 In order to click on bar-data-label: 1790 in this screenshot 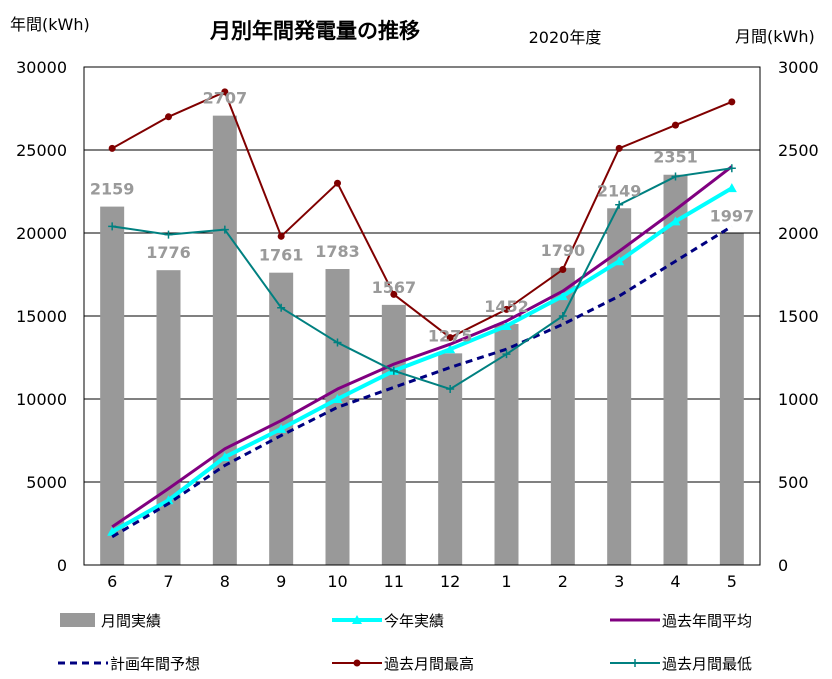, I will do `click(563, 250)`.